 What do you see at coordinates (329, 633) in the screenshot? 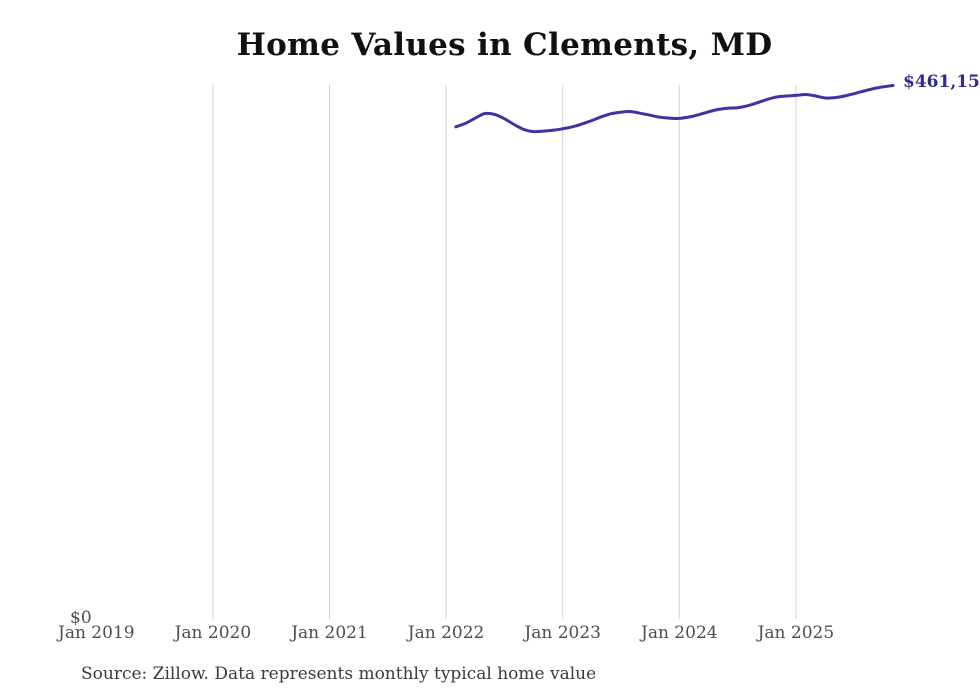
I see `x-axis-label-2021: Jan 2021` at bounding box center [329, 633].